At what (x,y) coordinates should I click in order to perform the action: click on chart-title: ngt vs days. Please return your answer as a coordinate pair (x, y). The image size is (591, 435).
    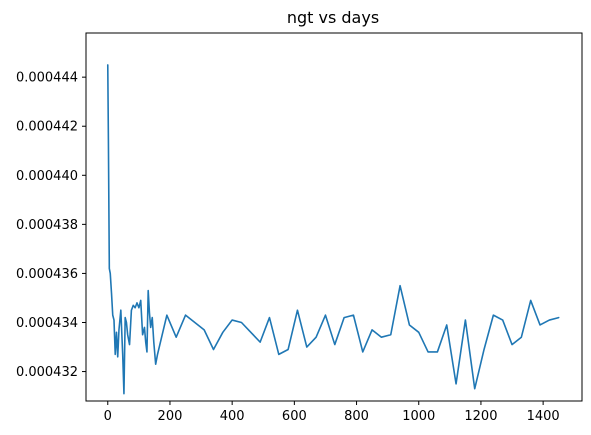
    Looking at the image, I should click on (333, 17).